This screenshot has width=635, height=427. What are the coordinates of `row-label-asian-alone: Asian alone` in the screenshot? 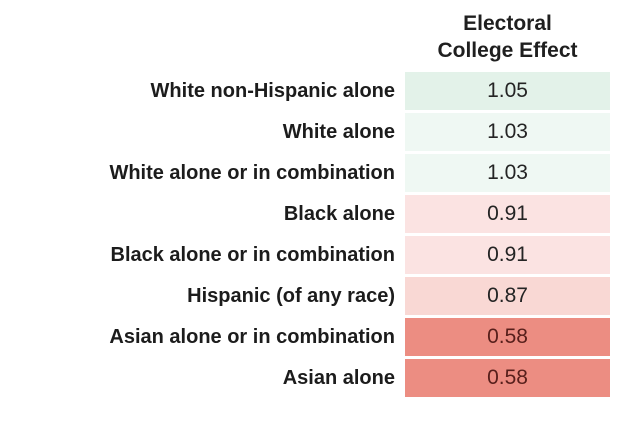 It's located at (338, 378).